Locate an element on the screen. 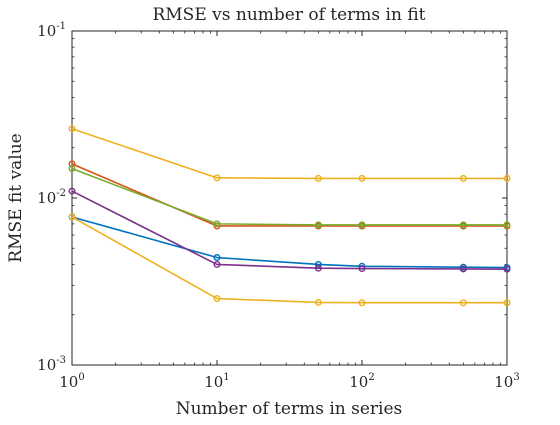  x-tick-label: 10⁰ is located at coordinates (71, 381).